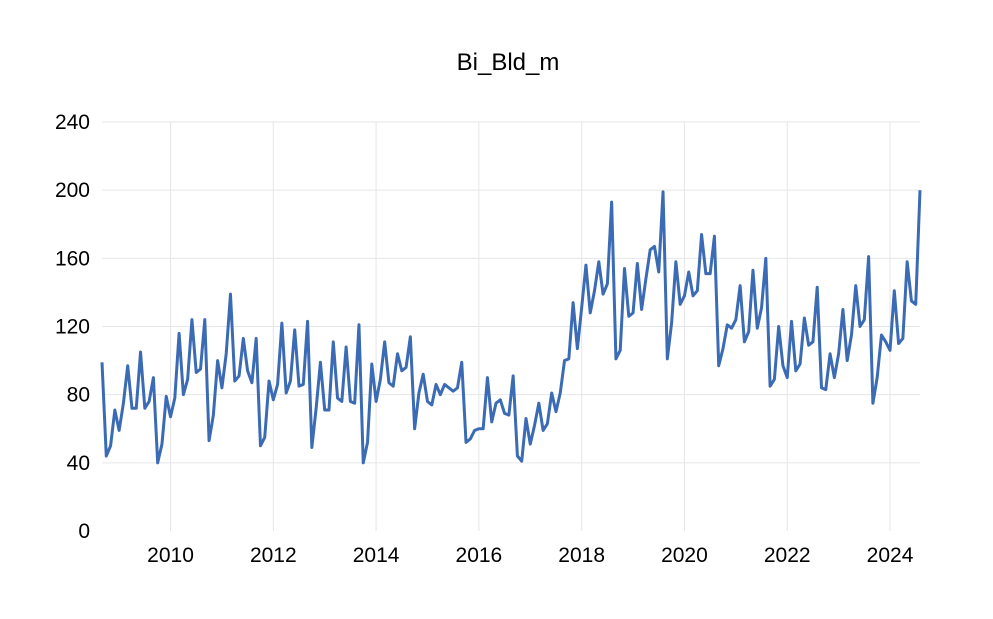 The height and width of the screenshot is (619, 993). I want to click on x-tick-label: 2016, so click(479, 555).